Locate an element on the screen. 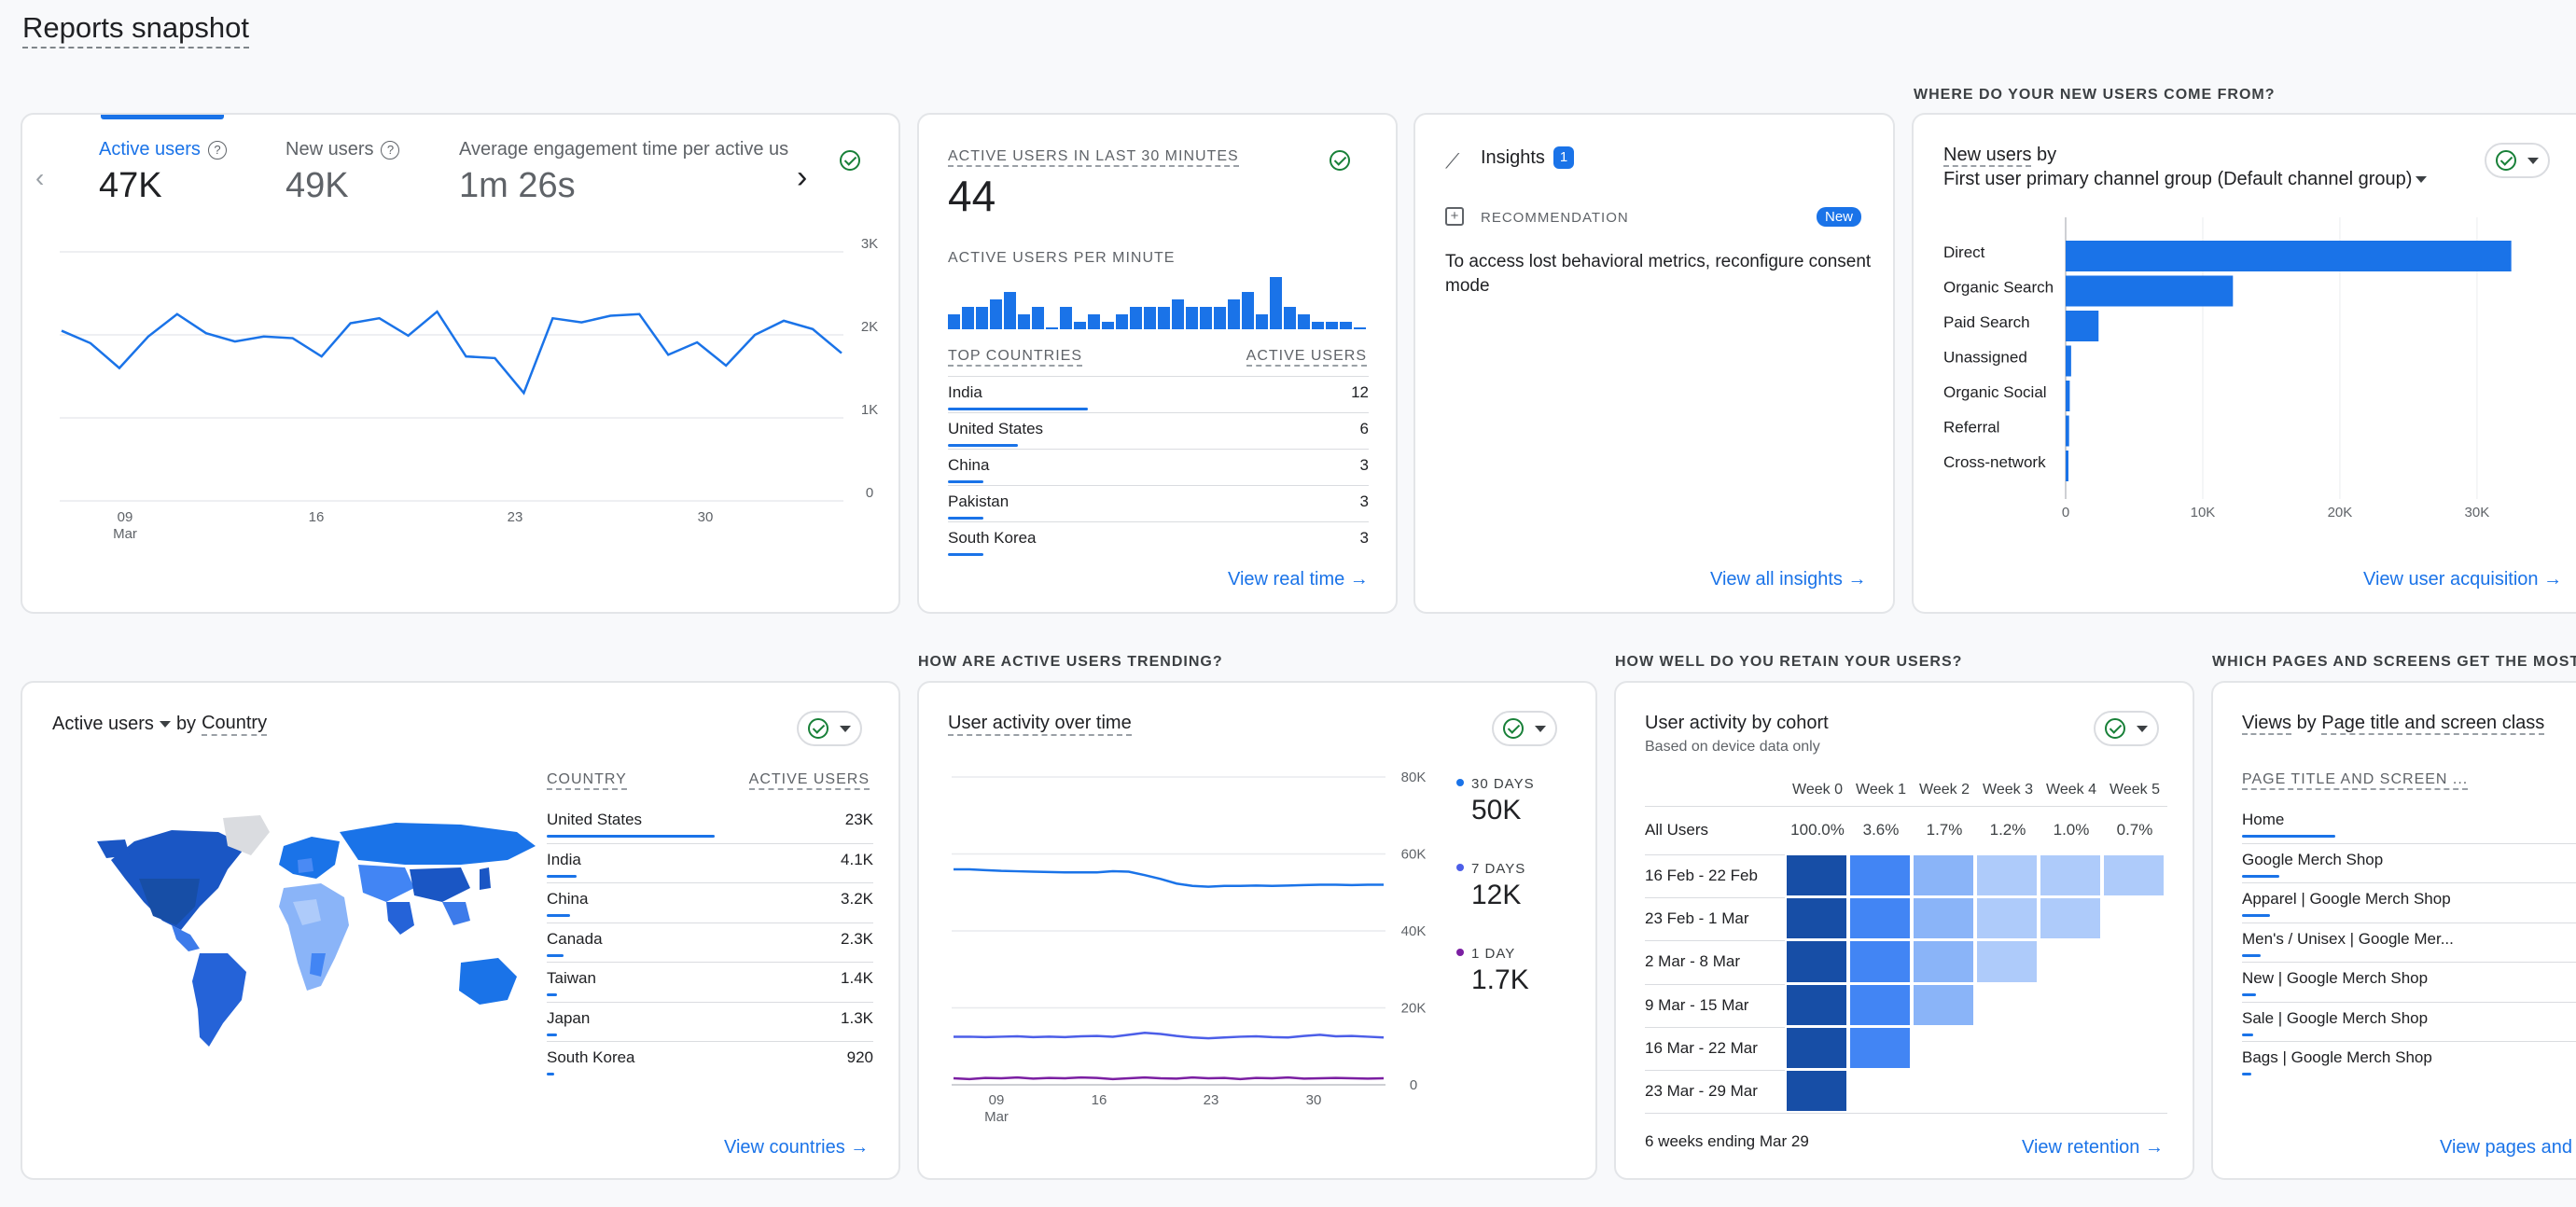 The width and height of the screenshot is (2576, 1207). country-row: South Korea 920 is located at coordinates (710, 1057).